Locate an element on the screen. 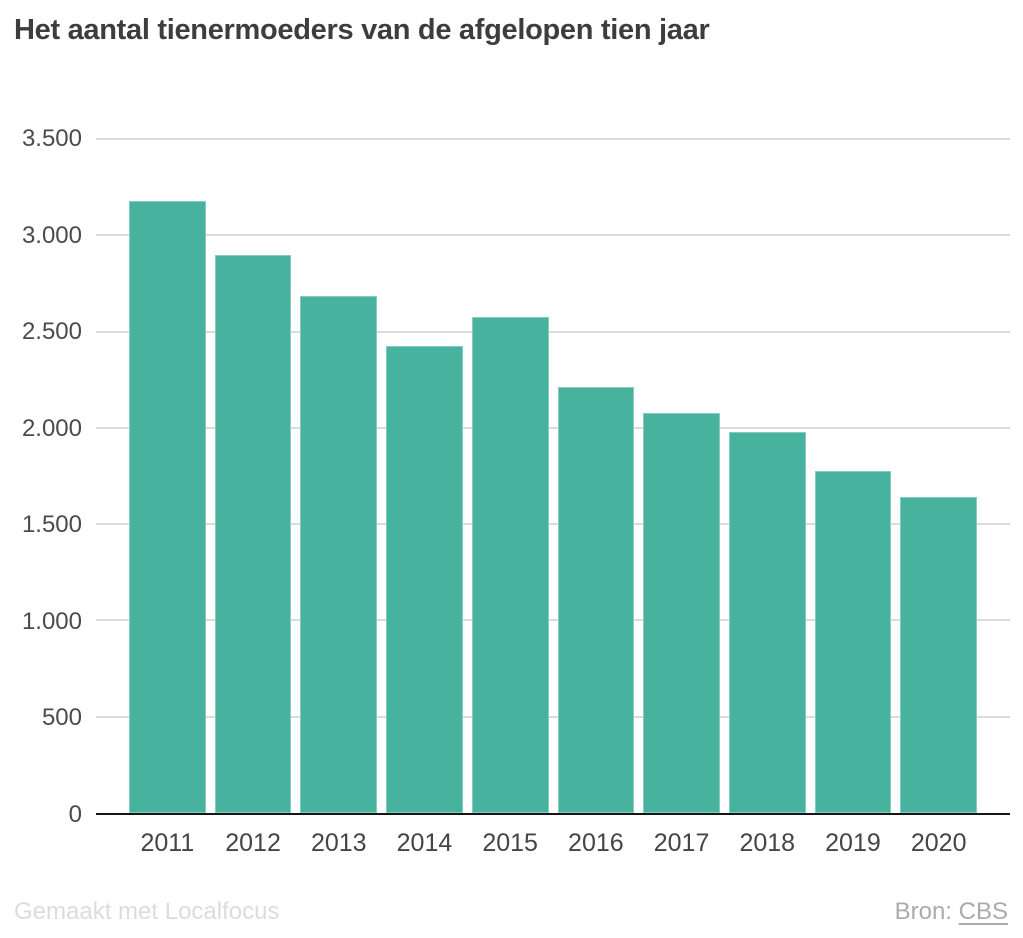 The image size is (1023, 938). y-axis: 0 500 1.000 1.500 2.000 2.500 3.000 3.500 is located at coordinates (41, 476).